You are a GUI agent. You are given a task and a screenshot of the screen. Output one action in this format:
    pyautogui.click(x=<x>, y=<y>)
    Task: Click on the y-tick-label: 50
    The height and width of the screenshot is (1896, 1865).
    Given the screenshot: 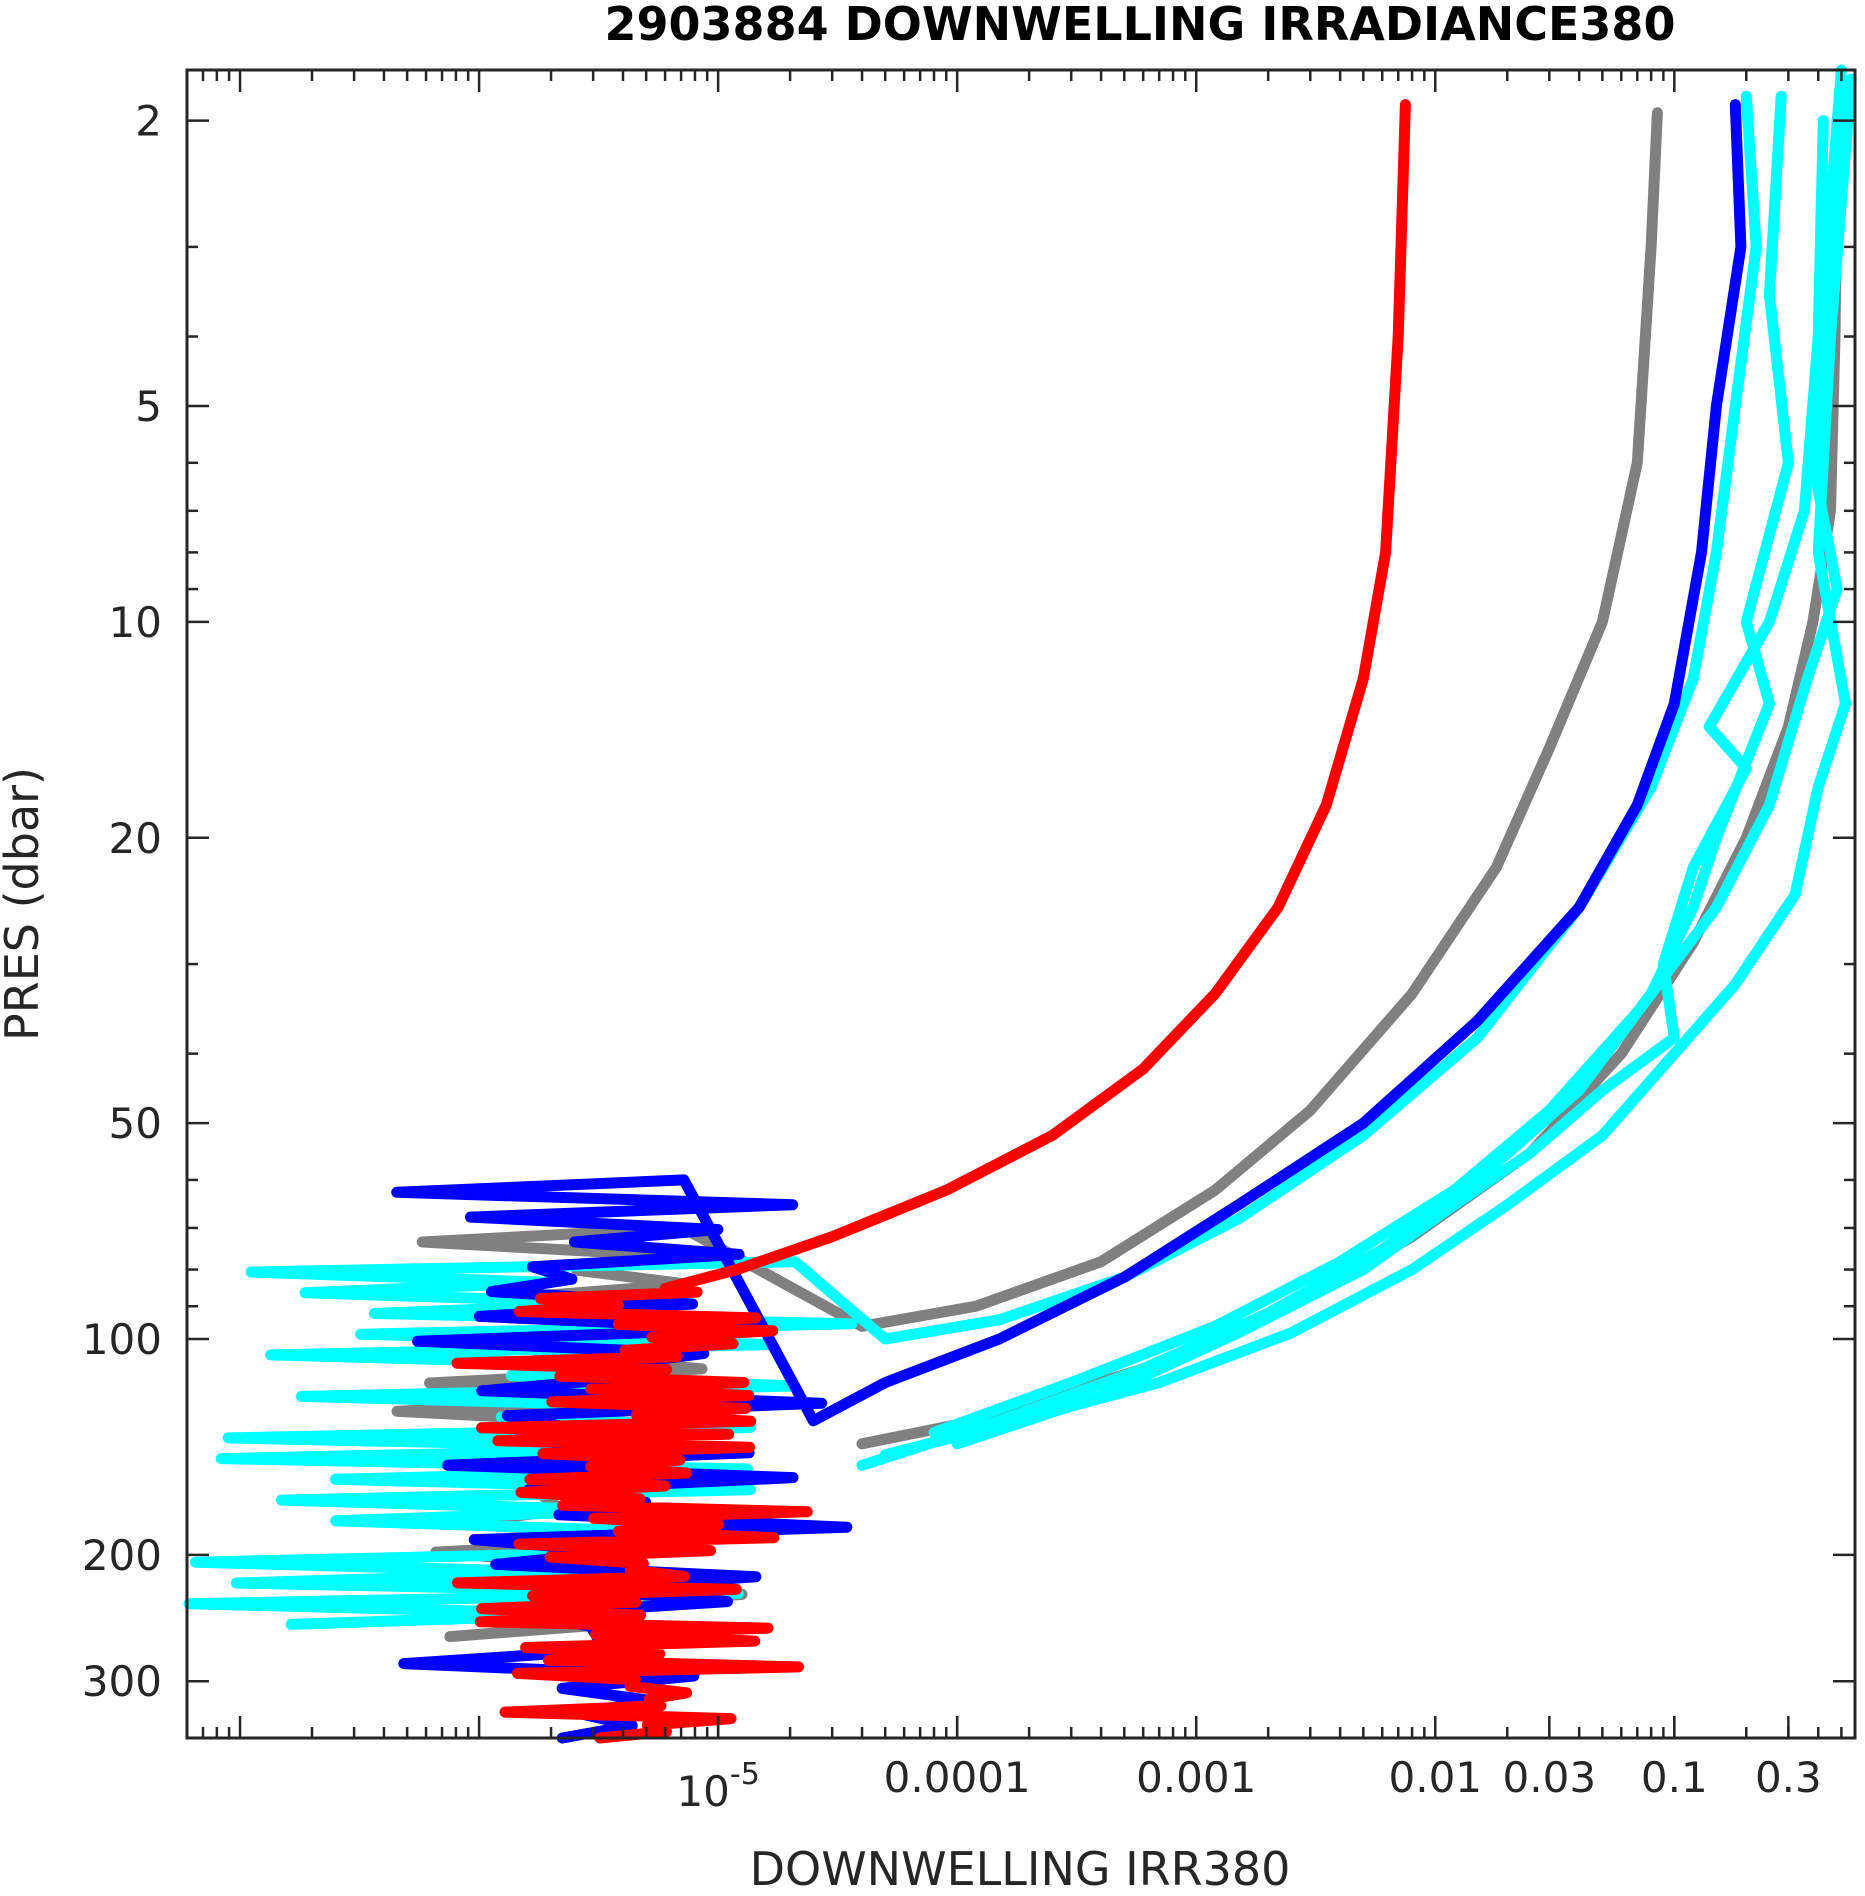 What is the action you would take?
    pyautogui.click(x=135, y=1123)
    